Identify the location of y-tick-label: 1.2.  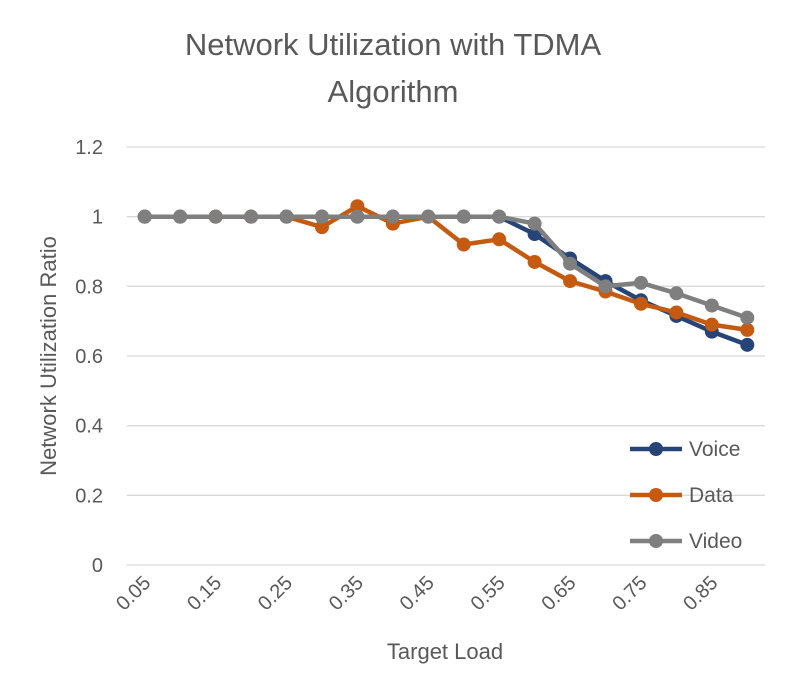
(89, 148).